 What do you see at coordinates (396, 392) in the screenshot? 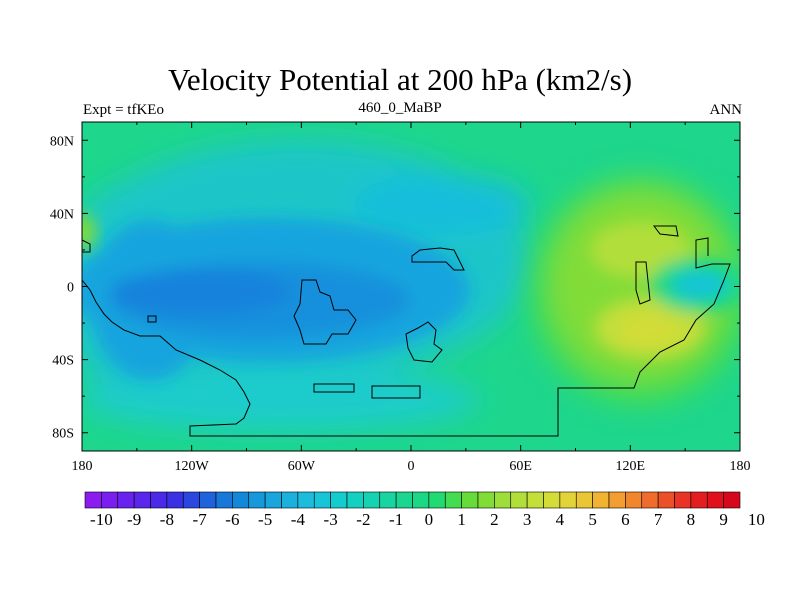
I see `coastline-island-d` at bounding box center [396, 392].